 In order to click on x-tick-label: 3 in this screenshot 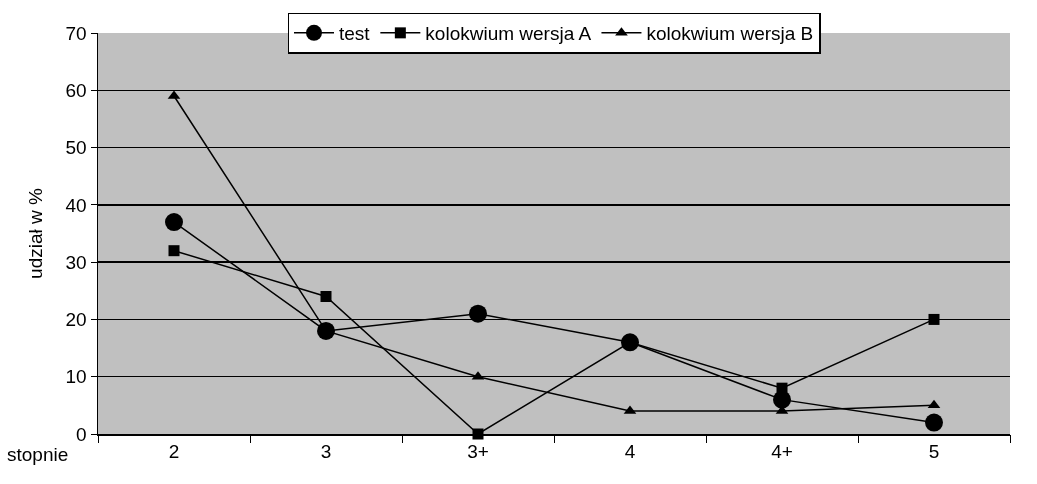, I will do `click(326, 452)`.